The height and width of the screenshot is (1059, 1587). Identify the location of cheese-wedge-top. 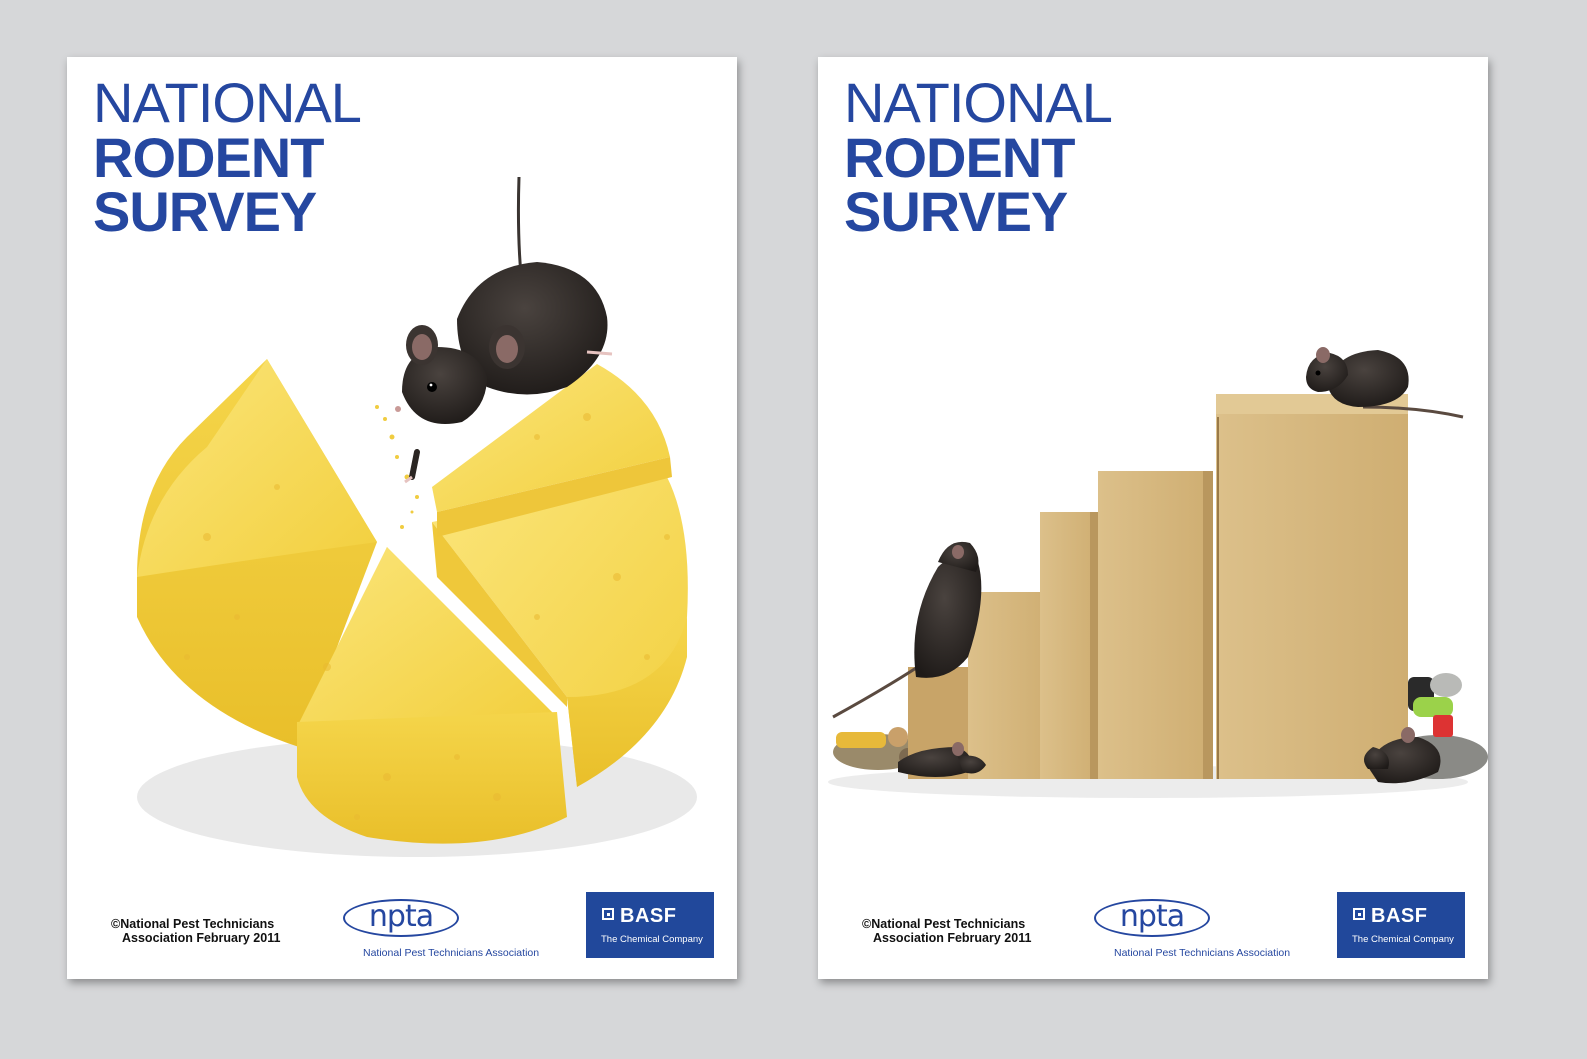
(552, 450).